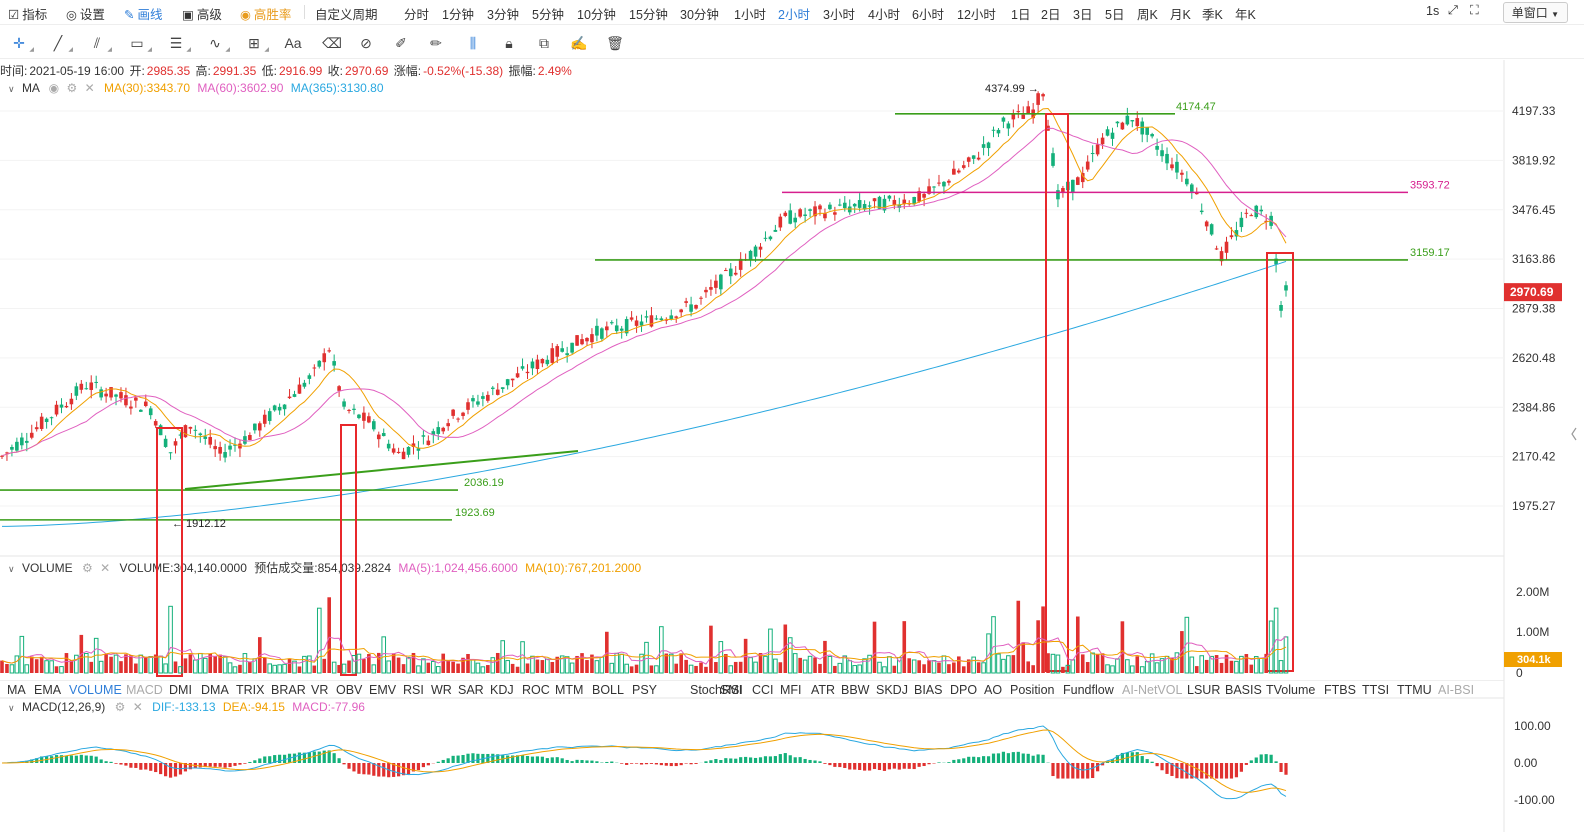 This screenshot has height=832, width=1584. I want to click on macd-legend-name: MACD(12,26,9), so click(63, 707).